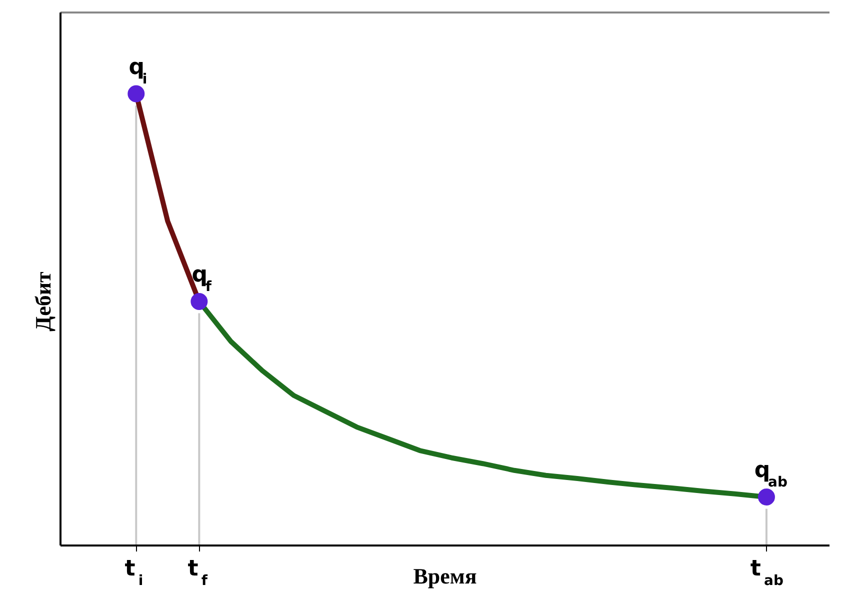 This screenshot has width=851, height=614. Describe the element at coordinates (445, 576) in the screenshot. I see `x-axis-title: Время` at that location.